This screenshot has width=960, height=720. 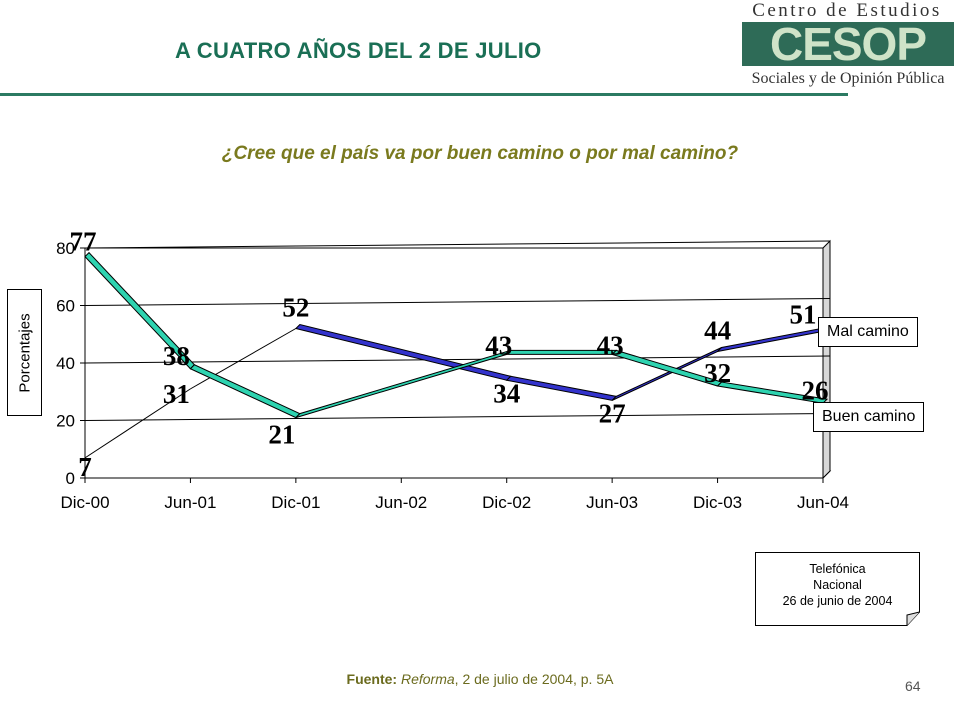 What do you see at coordinates (717, 373) in the screenshot?
I see `buen-camino-data-label: 32` at bounding box center [717, 373].